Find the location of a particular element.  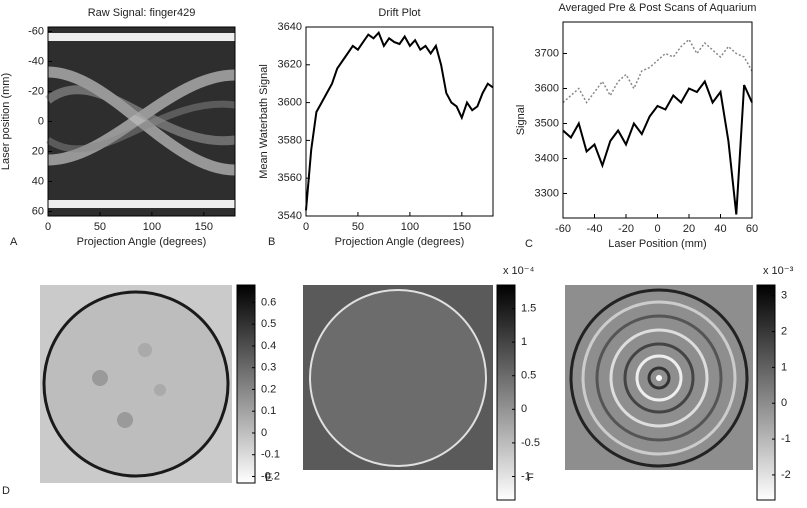

y-tick-label: 3620 is located at coordinates (290, 65).